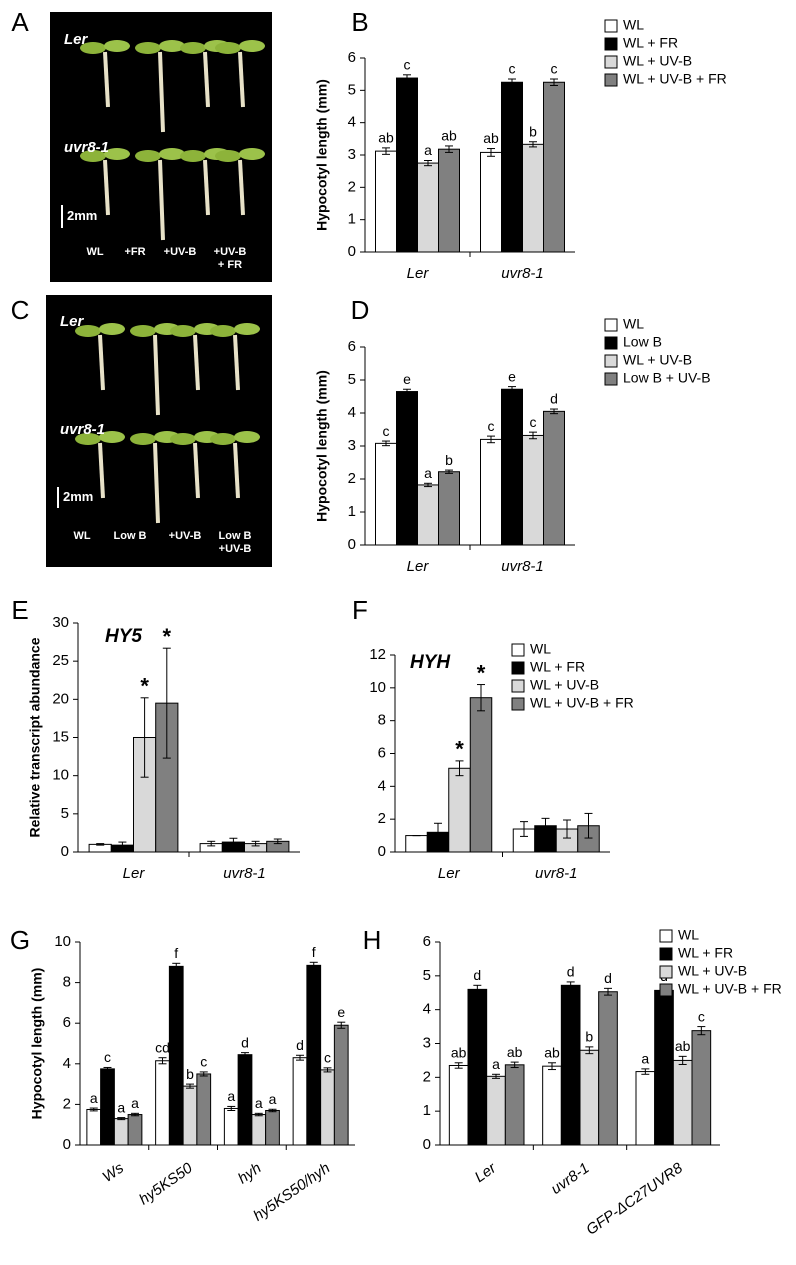 The height and width of the screenshot is (1265, 796). I want to click on panel-letter: A, so click(20, 22).